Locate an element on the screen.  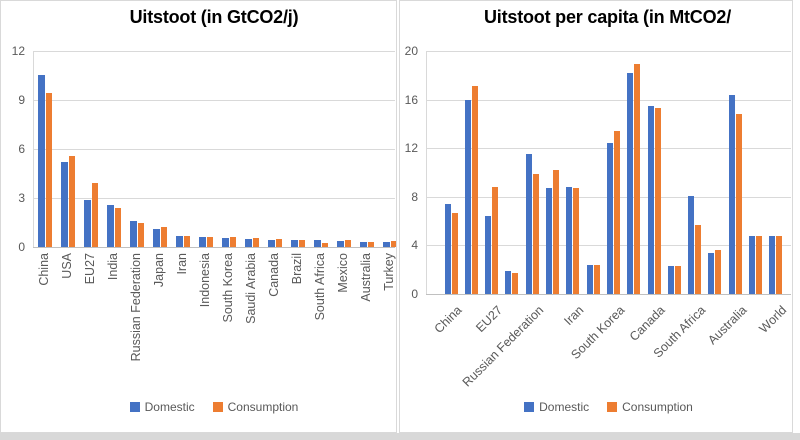
y-axis-line is located at coordinates (426, 172).